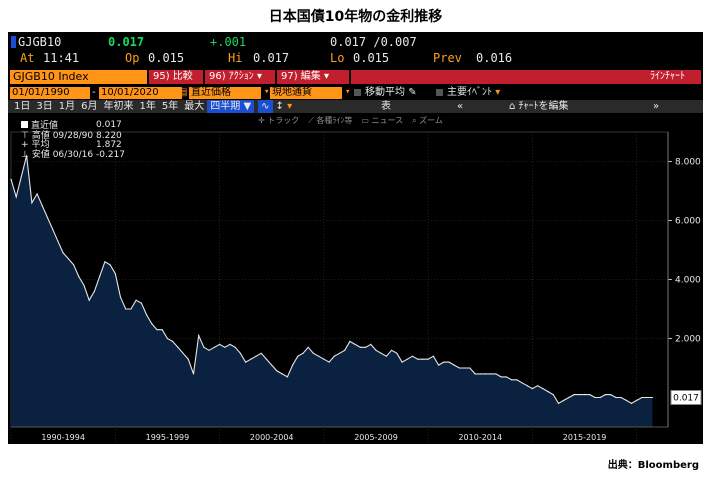 This screenshot has width=711, height=479. Describe the element at coordinates (44, 106) in the screenshot. I see `period-3d-button: 3日` at that location.